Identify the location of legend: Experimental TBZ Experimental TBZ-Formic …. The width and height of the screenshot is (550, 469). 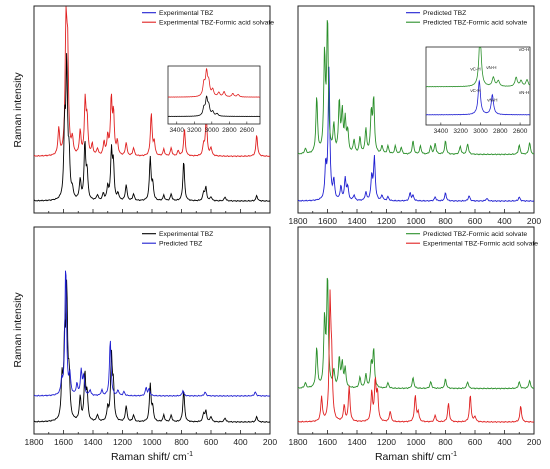
(208, 18).